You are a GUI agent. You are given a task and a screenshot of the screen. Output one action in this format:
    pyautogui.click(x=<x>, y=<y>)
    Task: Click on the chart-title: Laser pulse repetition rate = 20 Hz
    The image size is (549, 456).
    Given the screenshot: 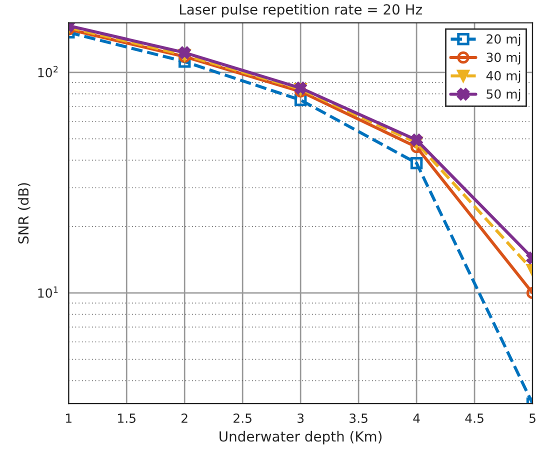 What is the action you would take?
    pyautogui.click(x=301, y=11)
    